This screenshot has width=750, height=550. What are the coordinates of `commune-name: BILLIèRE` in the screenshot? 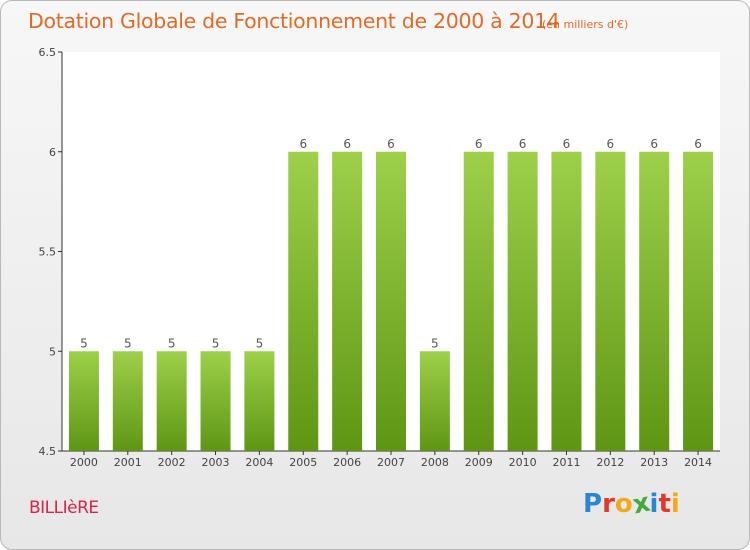 It's located at (64, 508).